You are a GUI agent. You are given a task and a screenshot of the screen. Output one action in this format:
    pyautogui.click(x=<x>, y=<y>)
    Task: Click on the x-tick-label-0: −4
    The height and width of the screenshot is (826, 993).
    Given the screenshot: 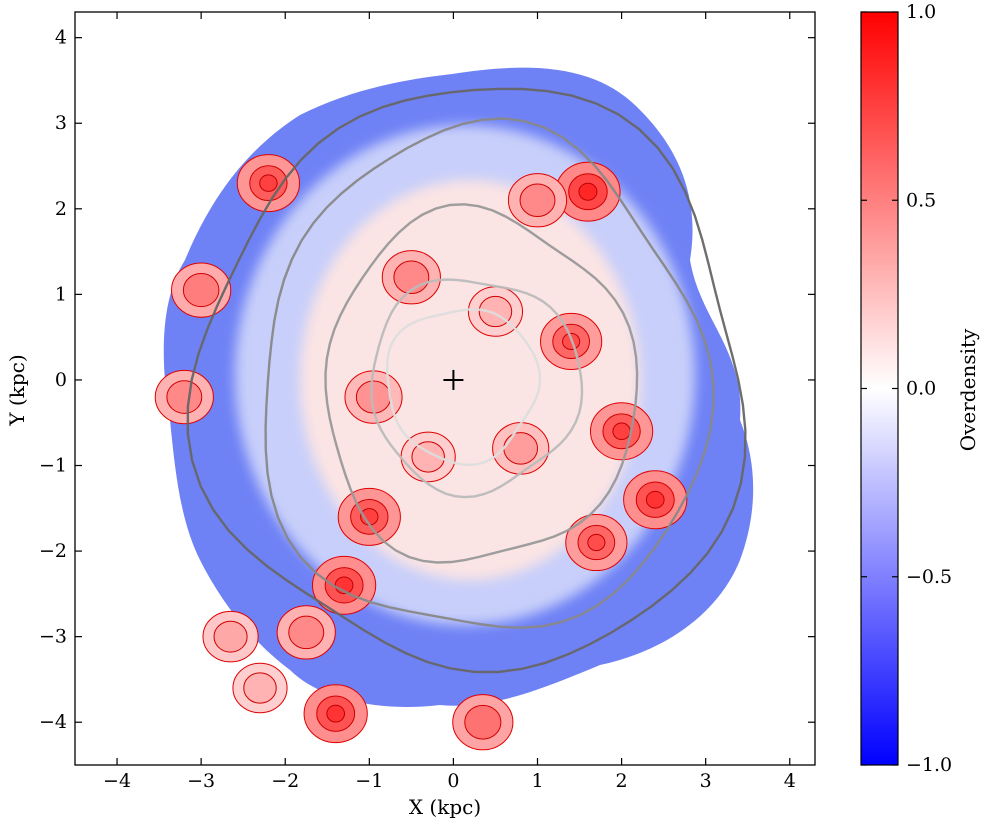 What is the action you would take?
    pyautogui.click(x=117, y=781)
    